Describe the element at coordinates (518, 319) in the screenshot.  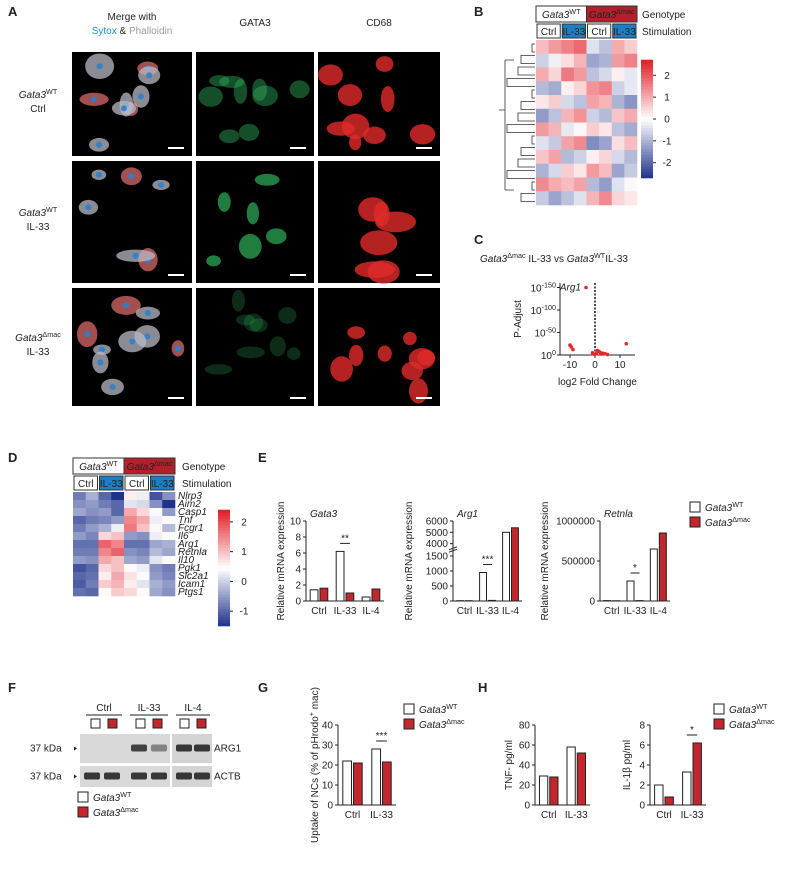
I see `y-axis-label: P-Adjust` at that location.